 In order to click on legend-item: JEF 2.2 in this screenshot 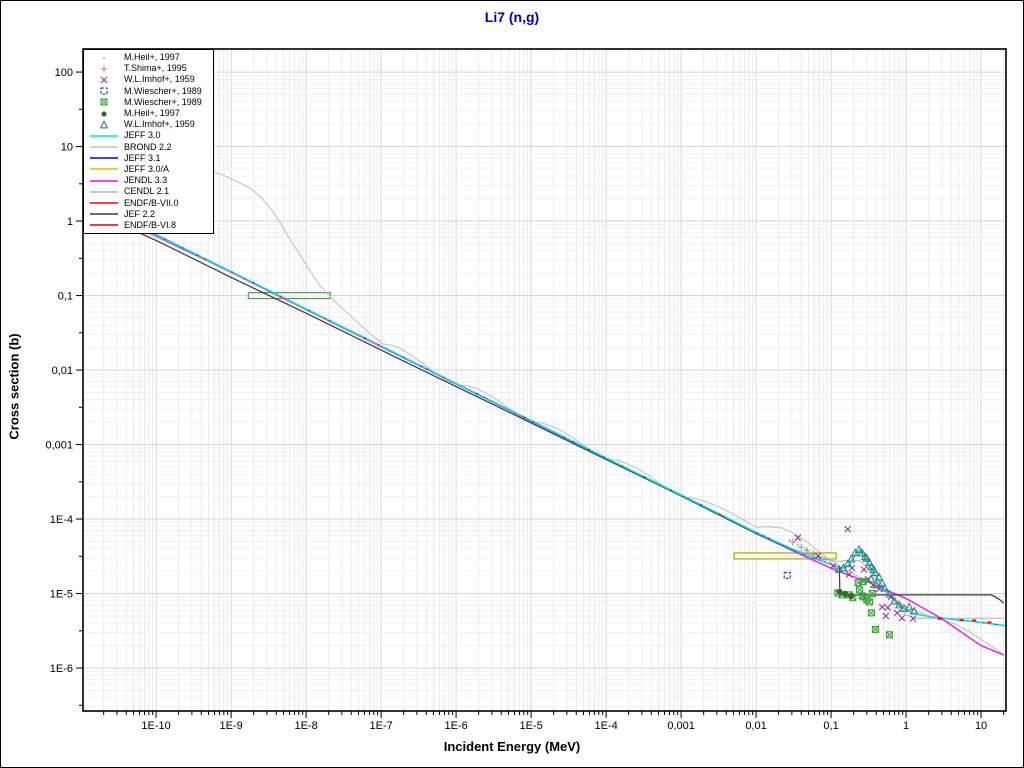, I will do `click(148, 214)`.